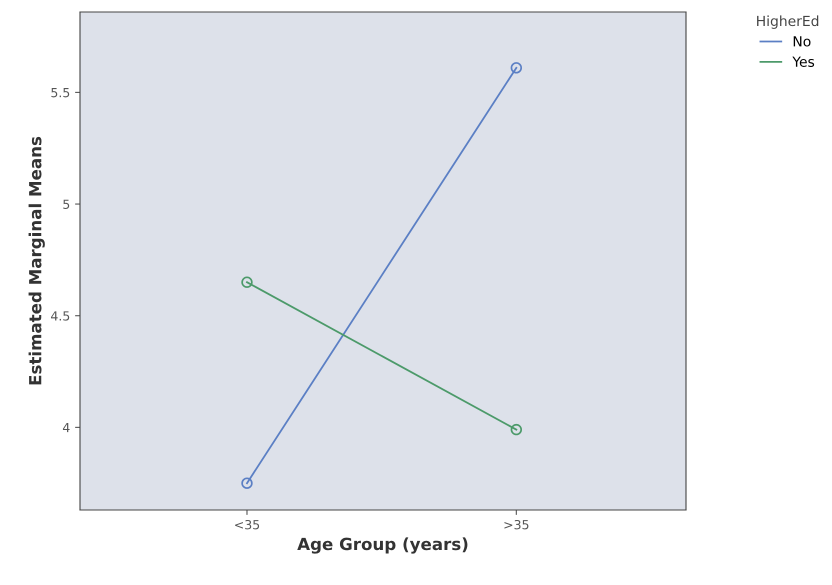 The height and width of the screenshot is (585, 832). What do you see at coordinates (247, 525) in the screenshot?
I see `x-tick-label: <35` at bounding box center [247, 525].